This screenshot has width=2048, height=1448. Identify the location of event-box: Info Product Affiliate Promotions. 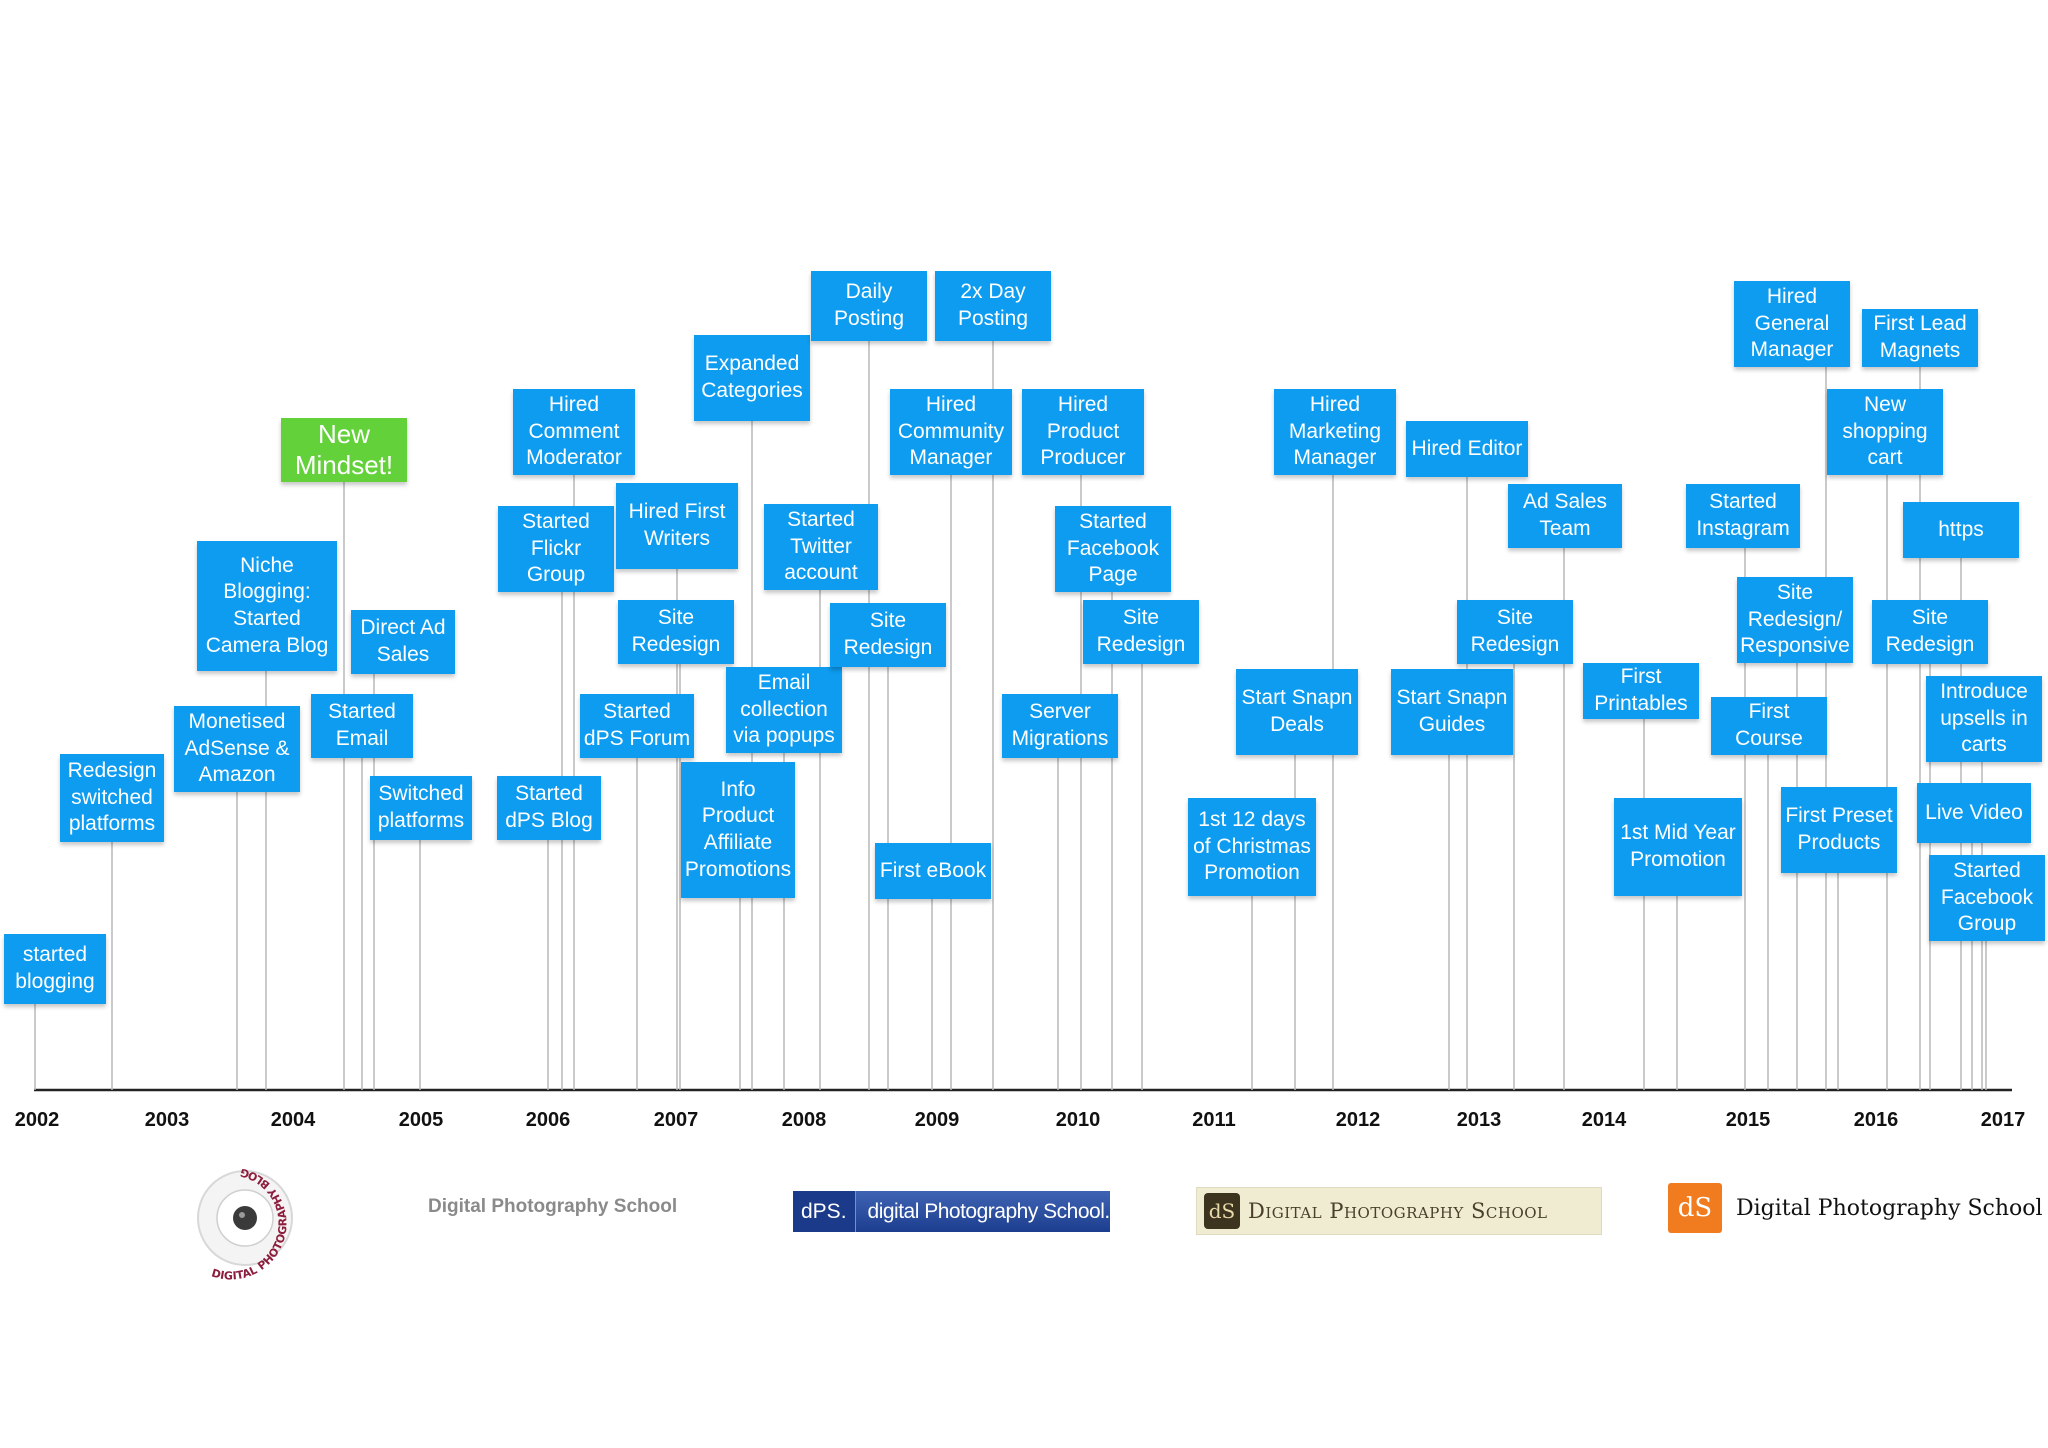
(738, 830).